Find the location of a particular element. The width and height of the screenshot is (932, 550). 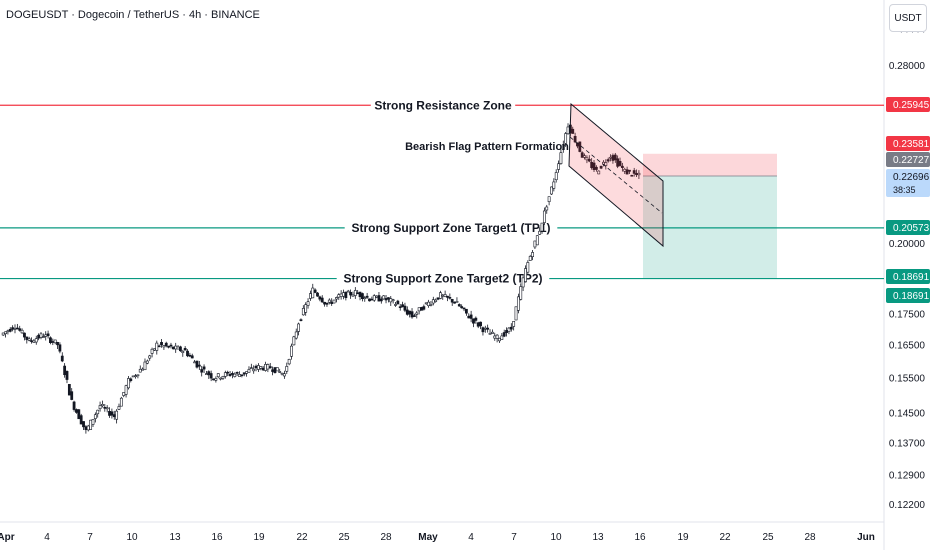

y-tick-label: 0.16500 is located at coordinates (907, 345).